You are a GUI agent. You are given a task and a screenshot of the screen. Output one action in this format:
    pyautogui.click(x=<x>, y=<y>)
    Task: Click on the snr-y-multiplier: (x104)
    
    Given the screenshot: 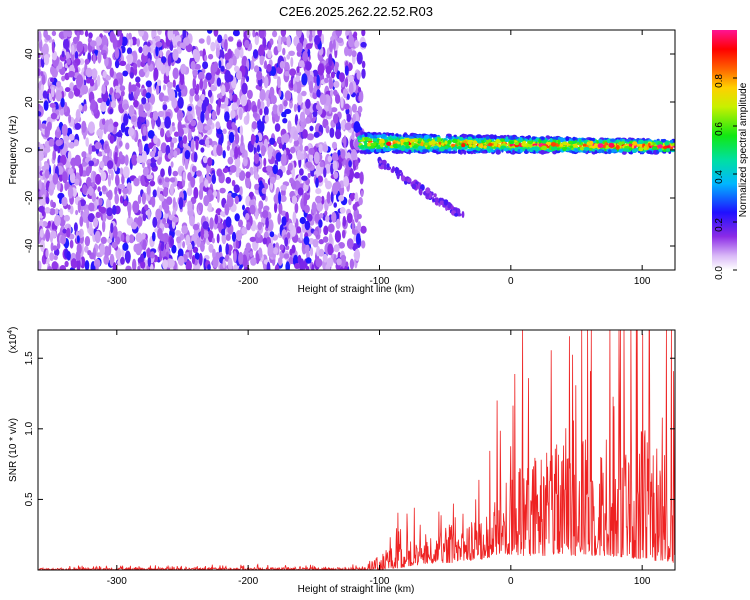 What is the action you would take?
    pyautogui.click(x=13, y=340)
    